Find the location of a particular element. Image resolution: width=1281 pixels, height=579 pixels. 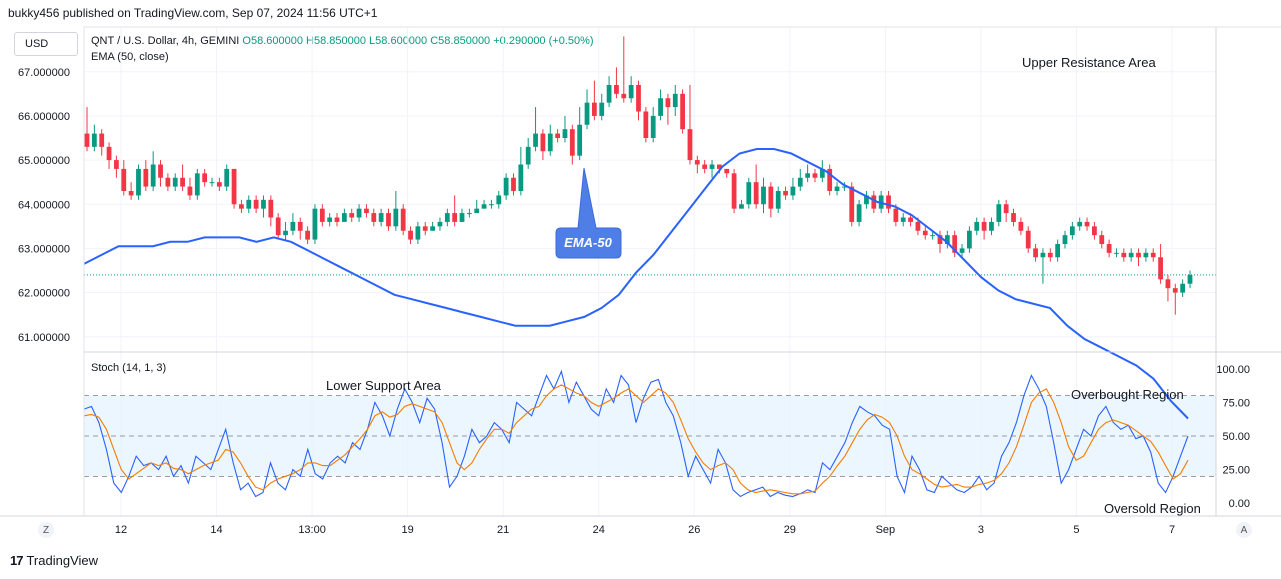

price-tick-label: 67.000000 is located at coordinates (44, 73).